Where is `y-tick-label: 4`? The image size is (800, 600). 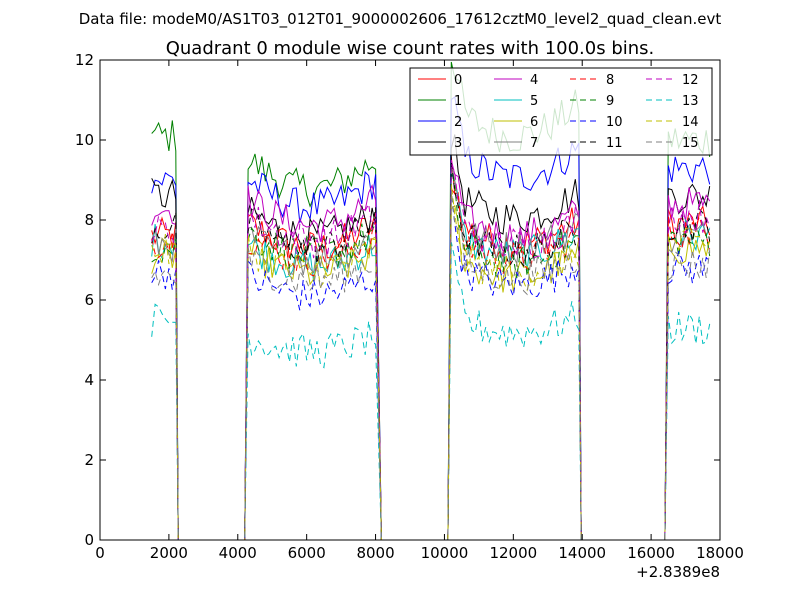 y-tick-label: 4 is located at coordinates (89, 380).